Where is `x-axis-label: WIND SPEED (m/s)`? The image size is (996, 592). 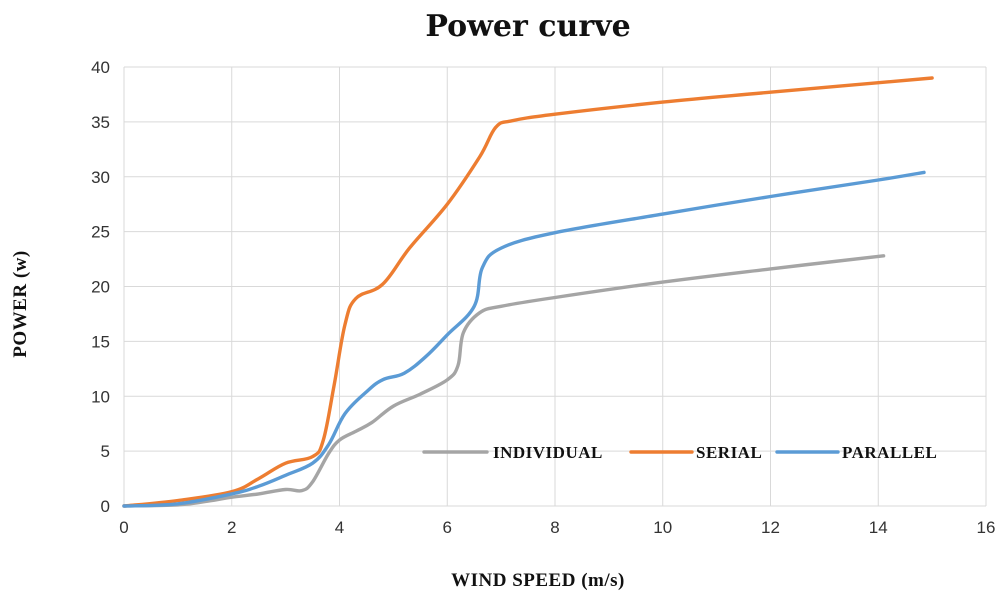
x-axis-label: WIND SPEED (m/s) is located at coordinates (538, 580).